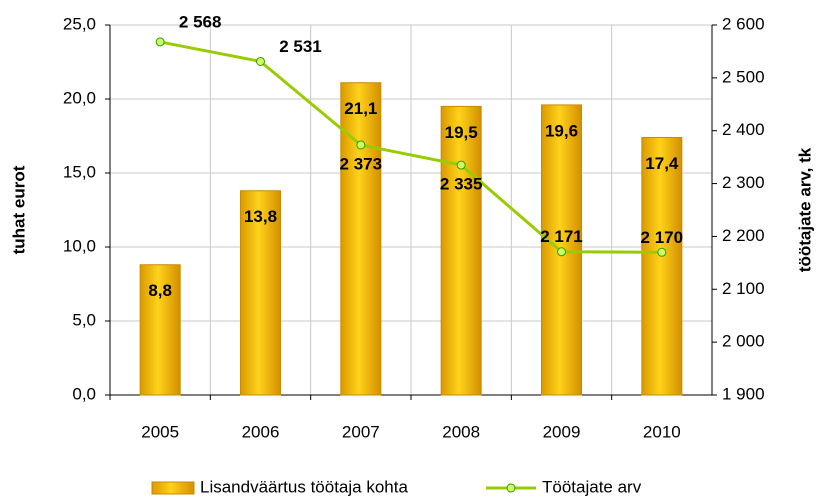 This screenshot has width=826, height=503. I want to click on y-tick-label: 20,0, so click(79, 97).